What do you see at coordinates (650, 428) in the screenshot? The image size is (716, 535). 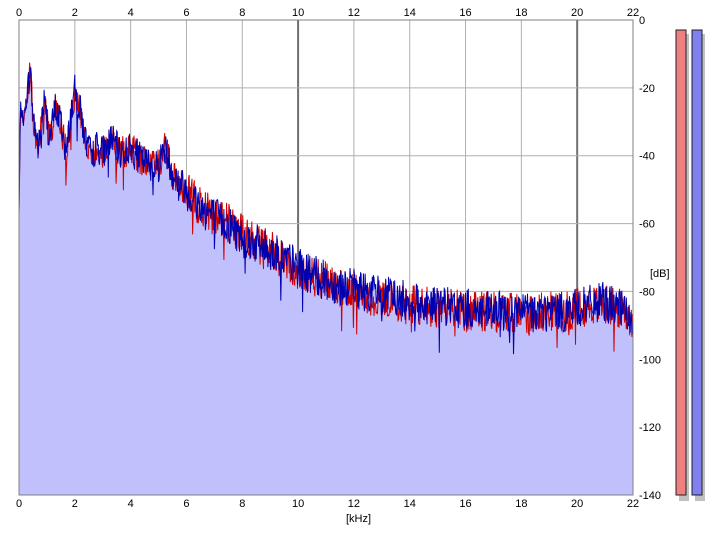 I see `y-tick-label: -120` at bounding box center [650, 428].